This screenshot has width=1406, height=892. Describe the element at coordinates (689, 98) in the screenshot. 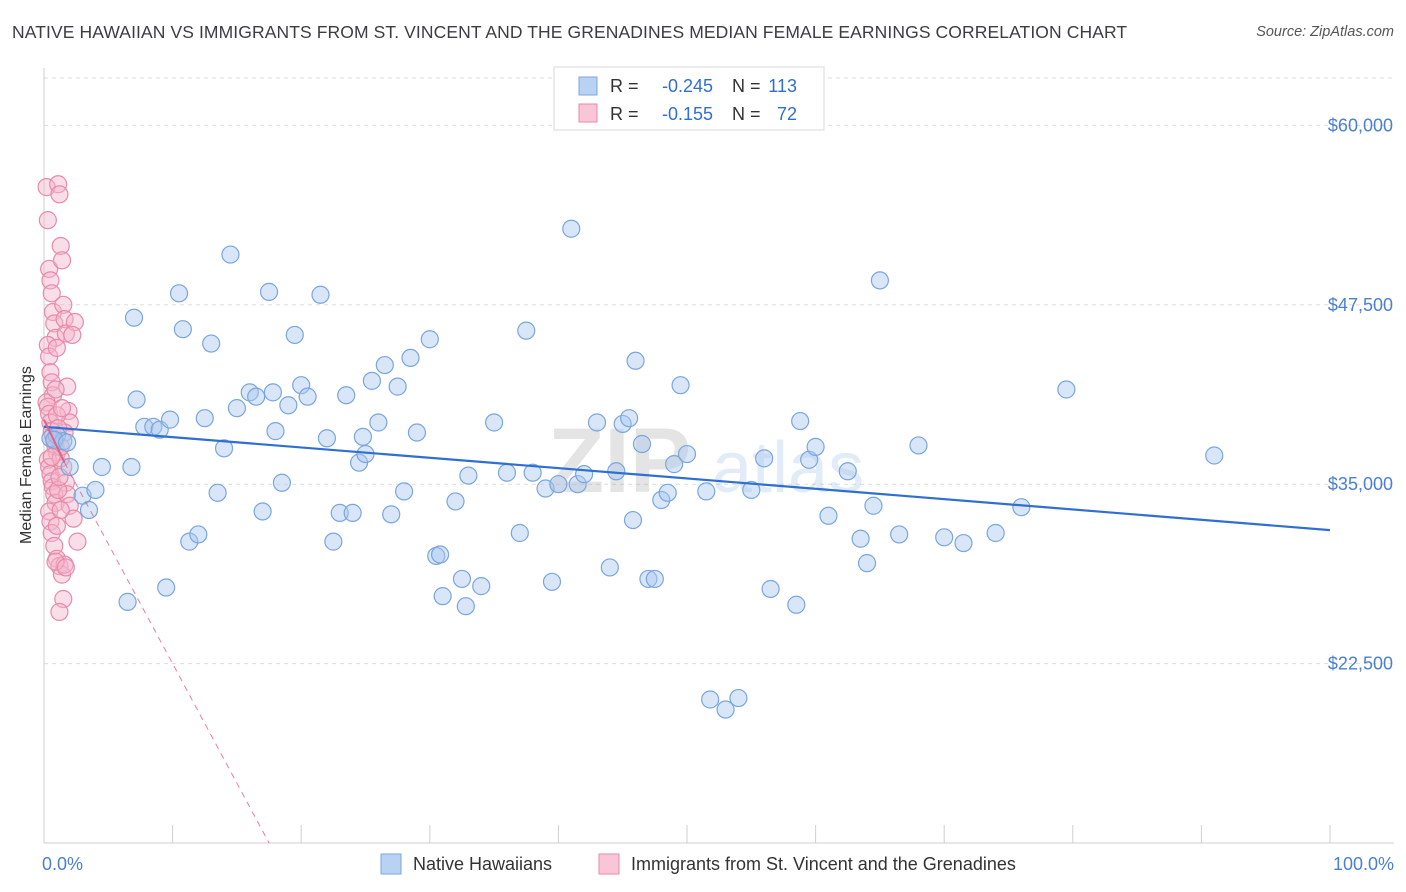

I see `legend-top-box` at that location.